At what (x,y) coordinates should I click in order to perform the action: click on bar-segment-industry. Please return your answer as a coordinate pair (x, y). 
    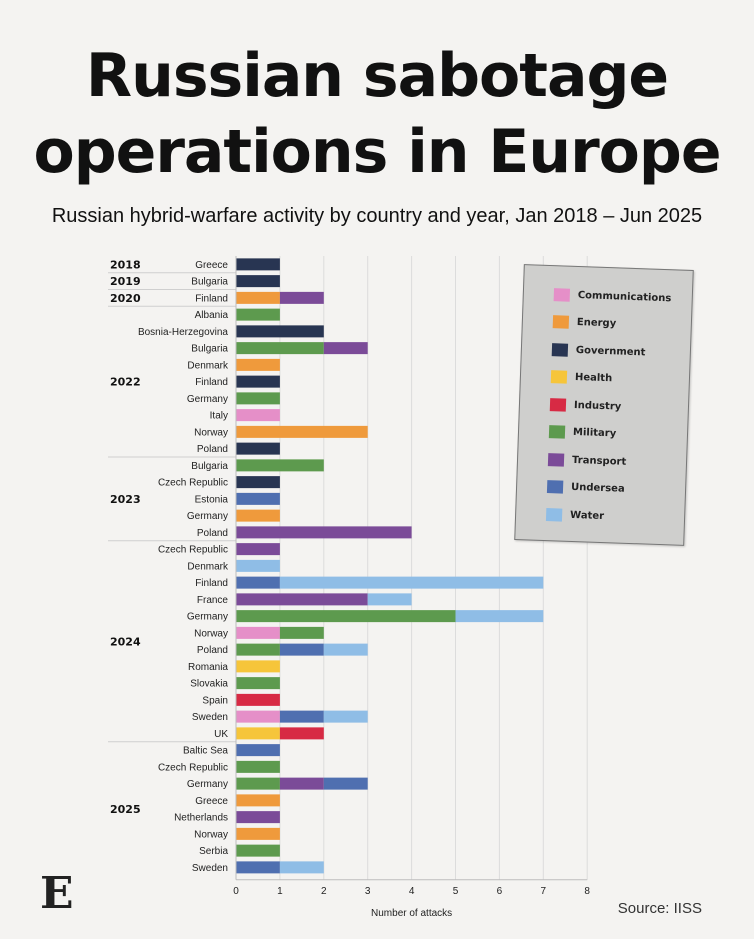
    Looking at the image, I should click on (301, 733).